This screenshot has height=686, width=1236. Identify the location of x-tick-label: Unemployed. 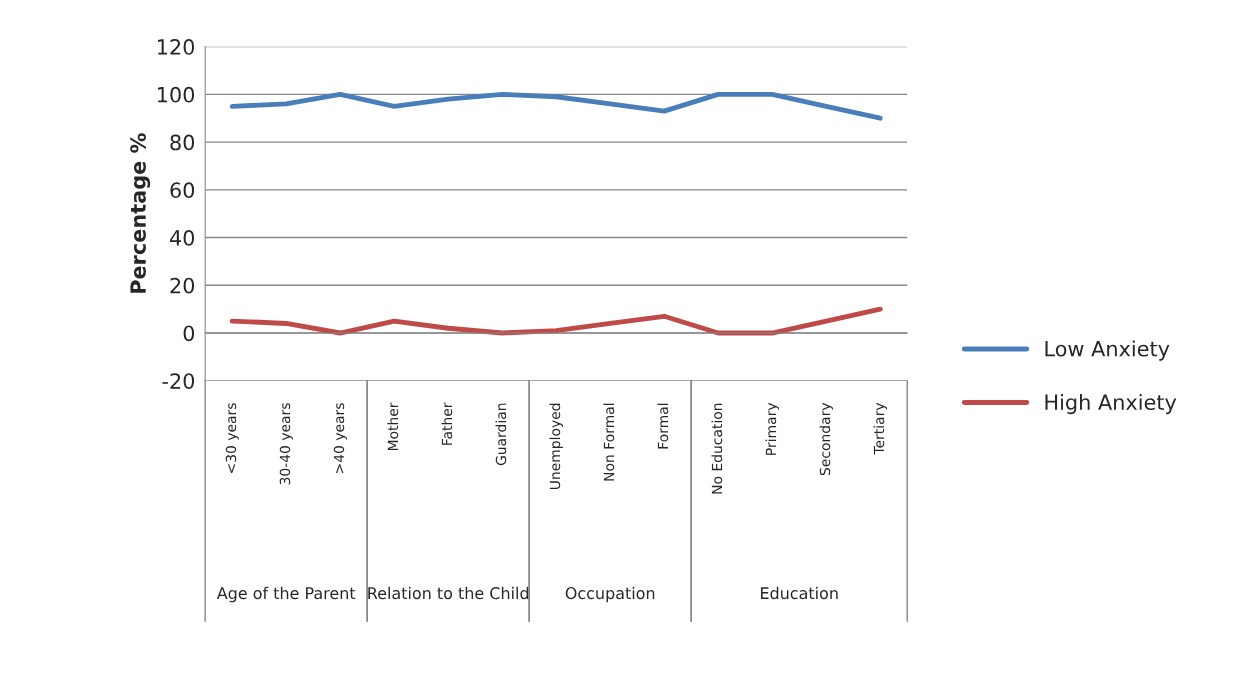
(556, 446).